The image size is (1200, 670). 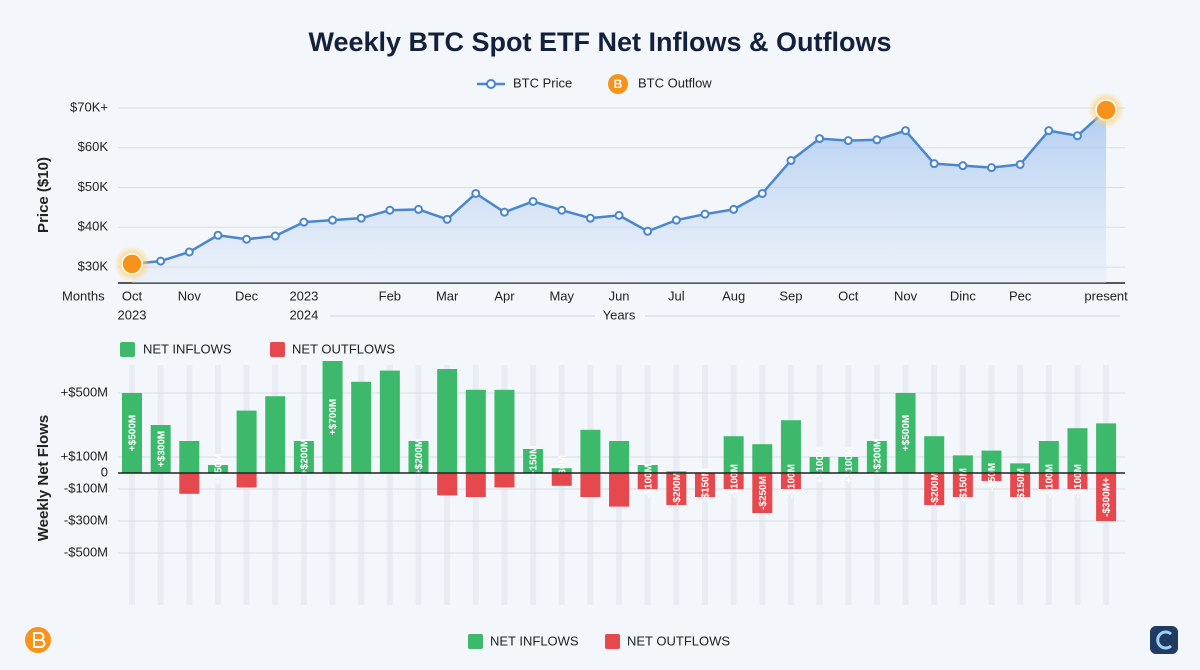 I want to click on value-label: -$150M, so click(x=706, y=485).